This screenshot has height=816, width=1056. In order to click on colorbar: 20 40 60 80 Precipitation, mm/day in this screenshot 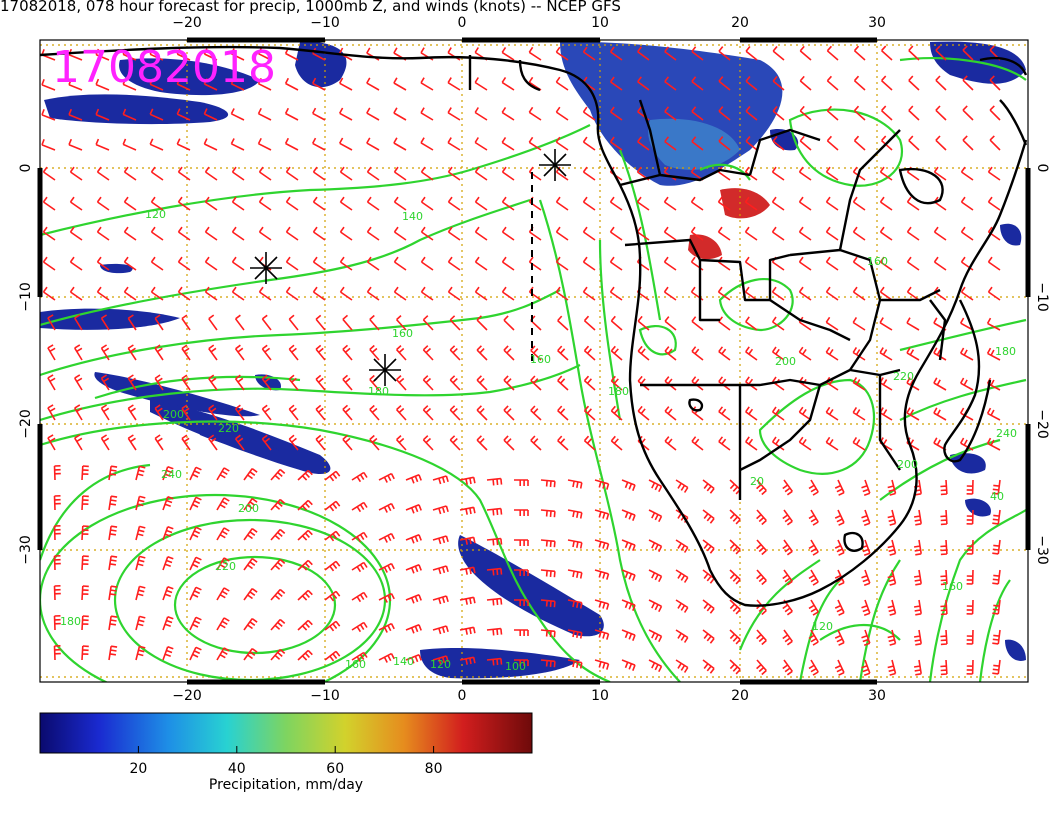, I will do `click(286, 752)`.